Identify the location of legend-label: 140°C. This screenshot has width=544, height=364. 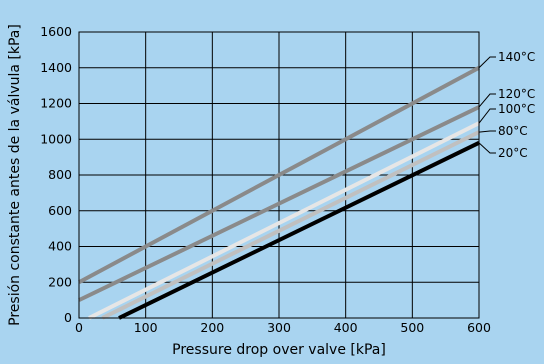
(516, 57).